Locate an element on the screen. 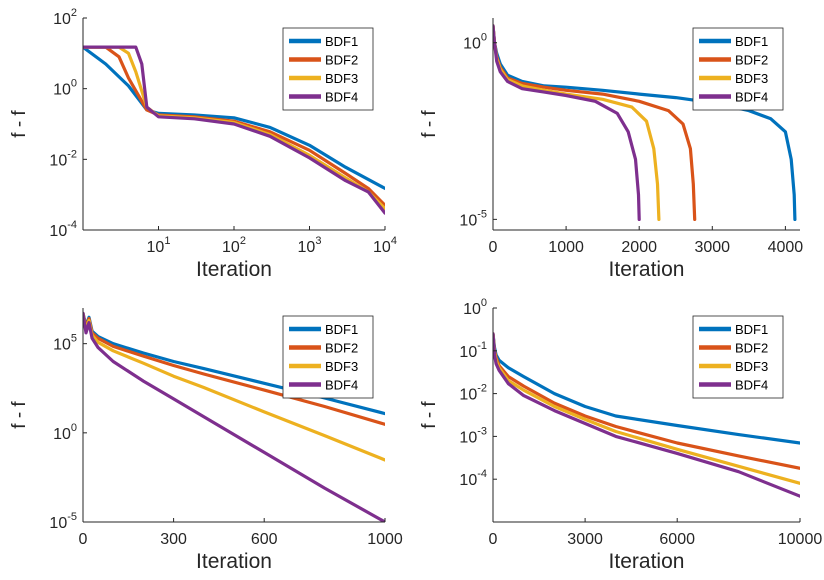 The width and height of the screenshot is (824, 580). series-line-bdf3 is located at coordinates (577, 122).